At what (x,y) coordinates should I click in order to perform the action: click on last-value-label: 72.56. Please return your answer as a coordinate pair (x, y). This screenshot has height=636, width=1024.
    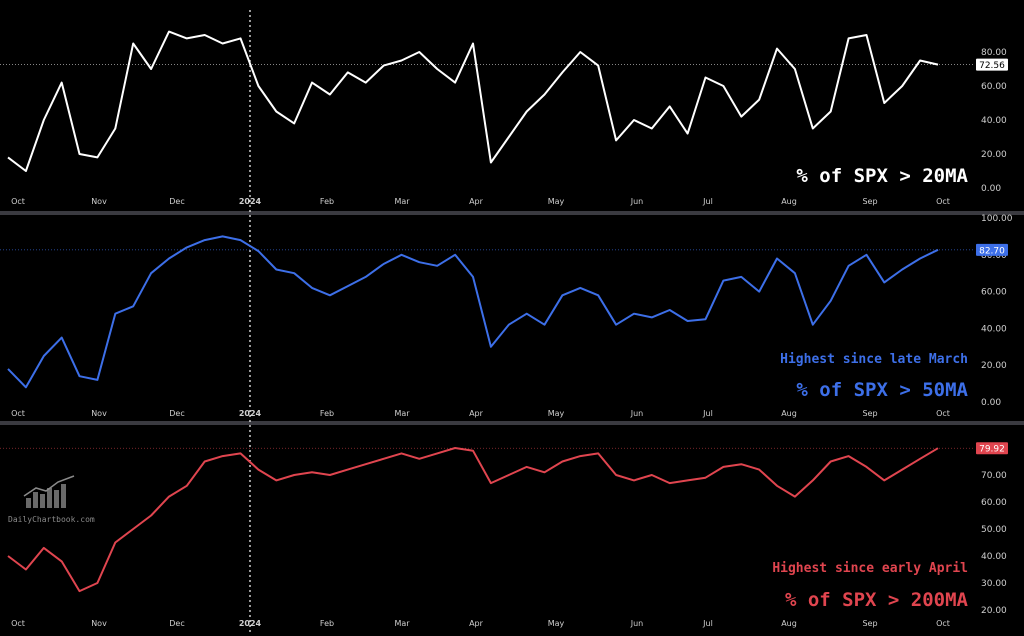
    Looking at the image, I should click on (992, 66).